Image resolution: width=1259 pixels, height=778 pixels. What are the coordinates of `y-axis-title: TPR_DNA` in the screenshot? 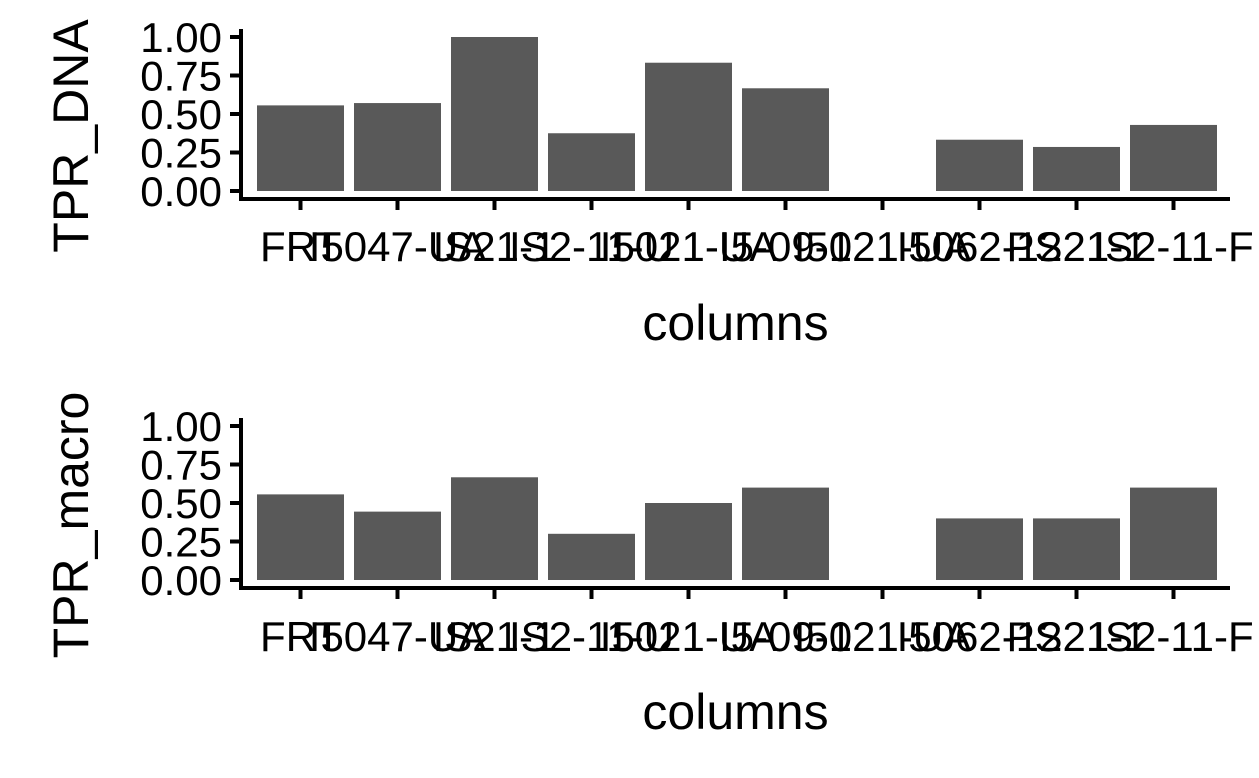 It's located at (71, 136).